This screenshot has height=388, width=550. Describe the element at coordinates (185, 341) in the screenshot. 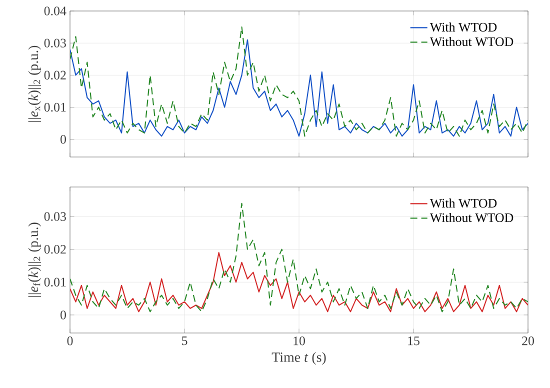

I see `x-tick-label: 5` at that location.